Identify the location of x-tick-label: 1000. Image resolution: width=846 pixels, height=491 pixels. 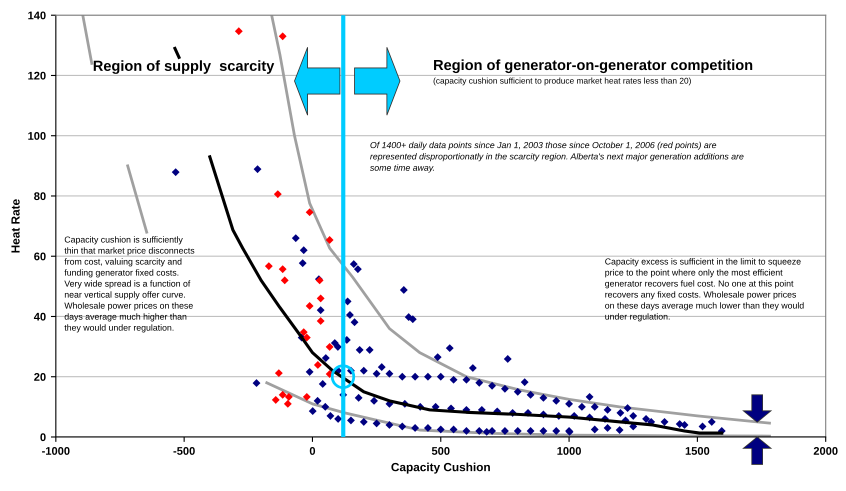
(569, 451).